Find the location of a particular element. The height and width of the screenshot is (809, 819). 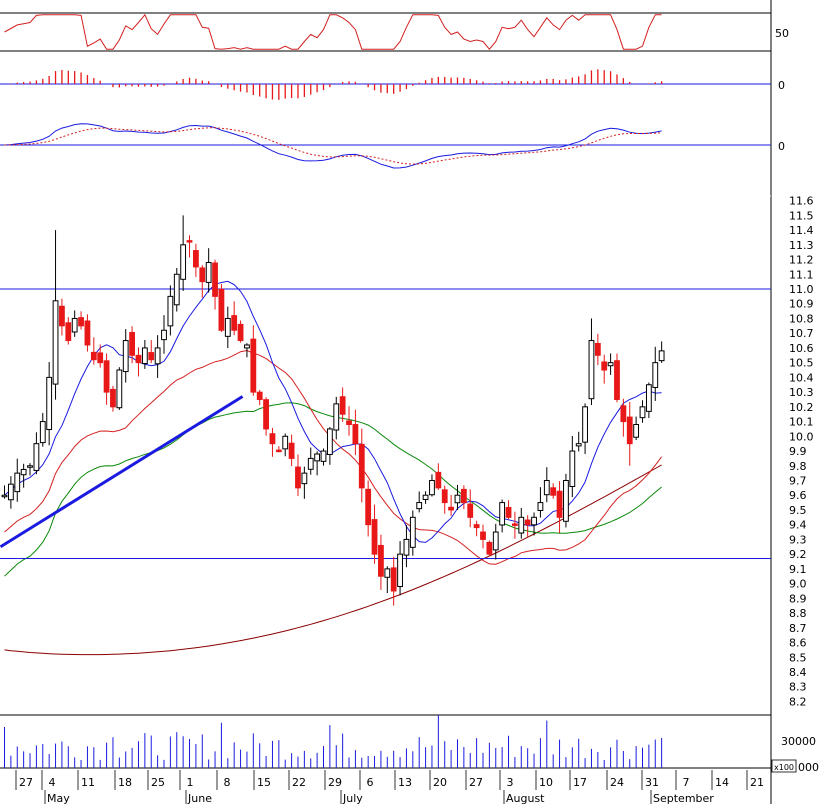

price-tick-label: 9.3 is located at coordinates (798, 539).